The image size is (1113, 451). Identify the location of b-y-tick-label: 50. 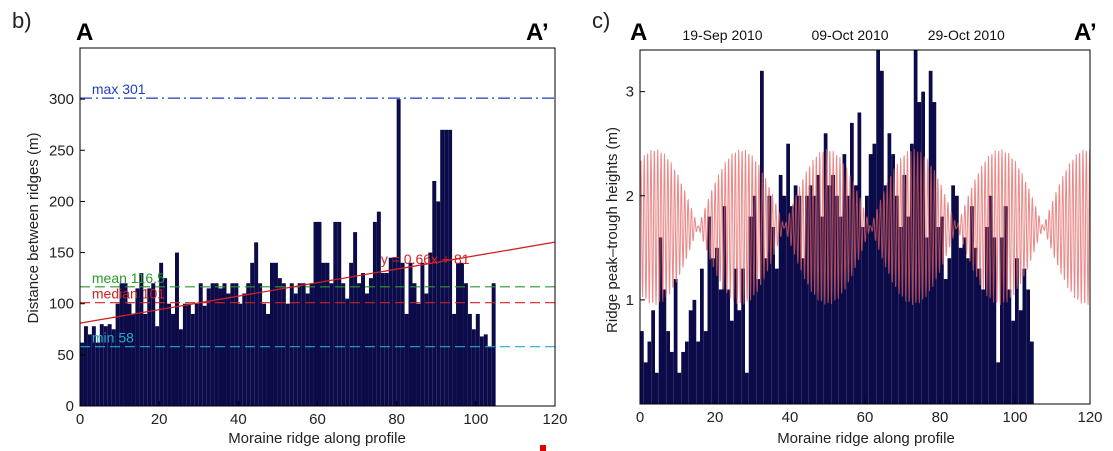
(65, 355).